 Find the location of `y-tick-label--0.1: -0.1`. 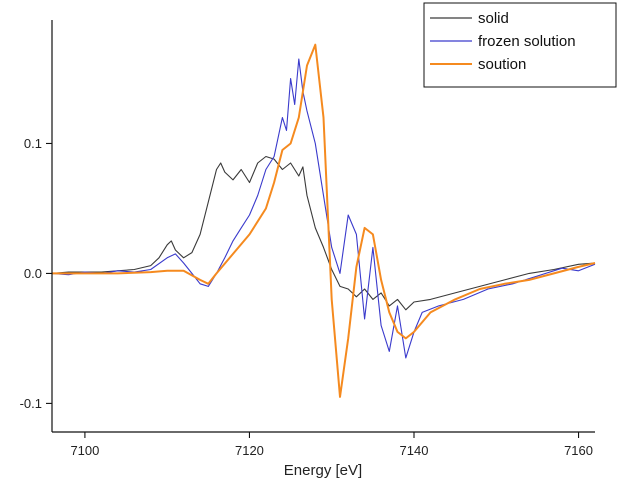

y-tick-label--0.1: -0.1 is located at coordinates (31, 403).